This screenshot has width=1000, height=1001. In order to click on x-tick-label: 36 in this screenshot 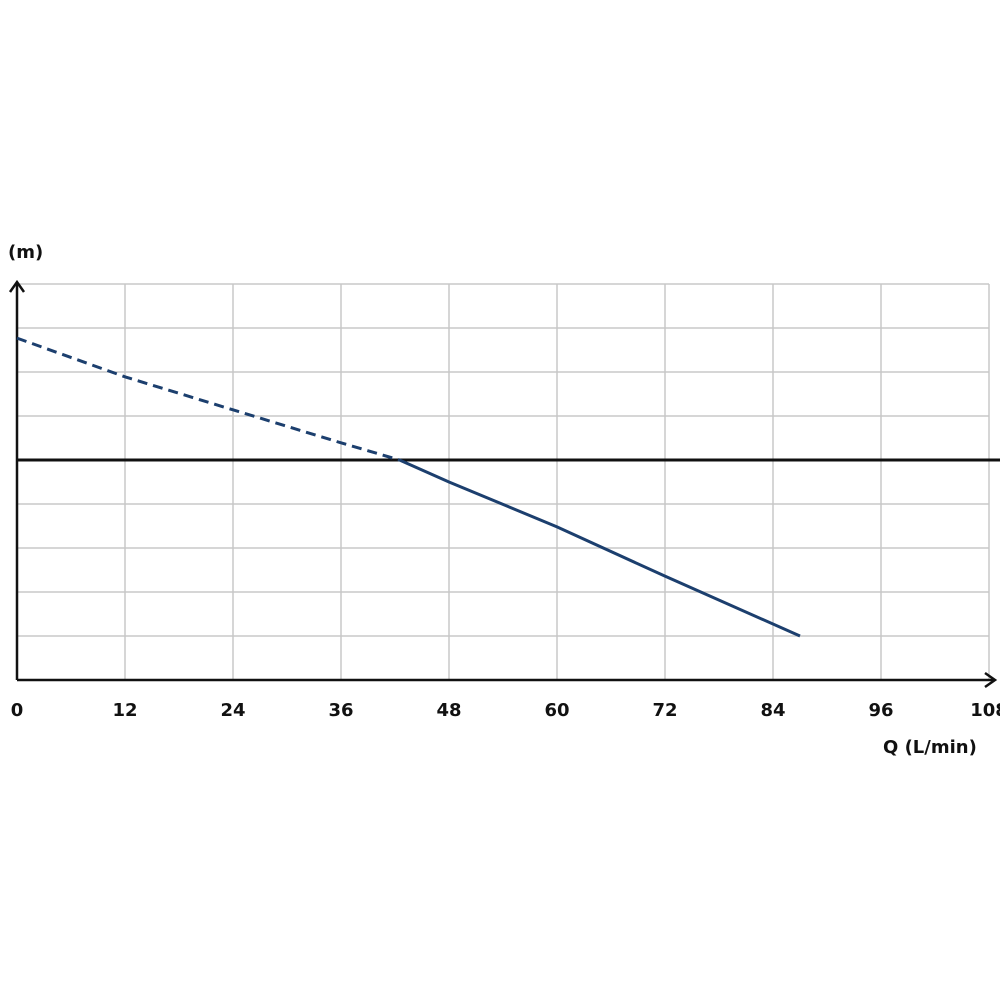, I will do `click(340, 710)`.